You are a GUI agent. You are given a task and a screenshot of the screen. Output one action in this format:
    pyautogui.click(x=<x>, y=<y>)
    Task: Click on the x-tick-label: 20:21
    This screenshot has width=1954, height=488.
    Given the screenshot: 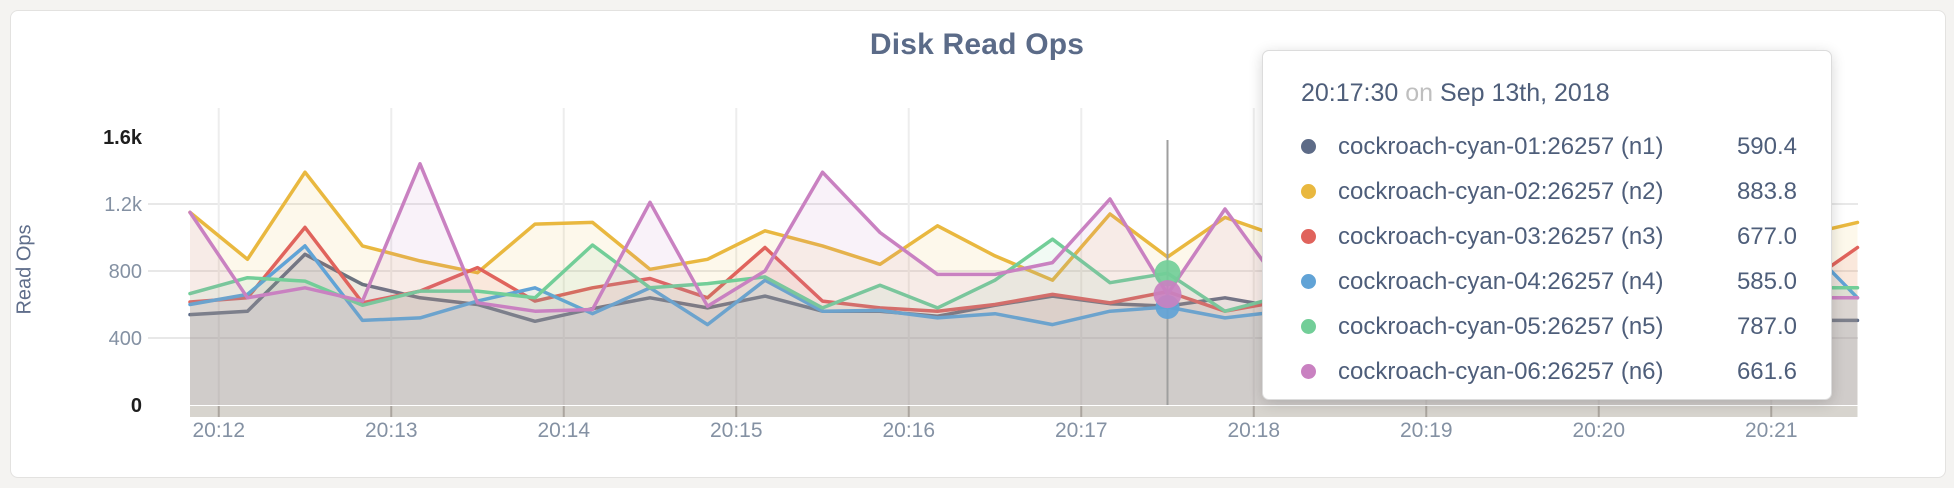 What is the action you would take?
    pyautogui.click(x=1771, y=430)
    